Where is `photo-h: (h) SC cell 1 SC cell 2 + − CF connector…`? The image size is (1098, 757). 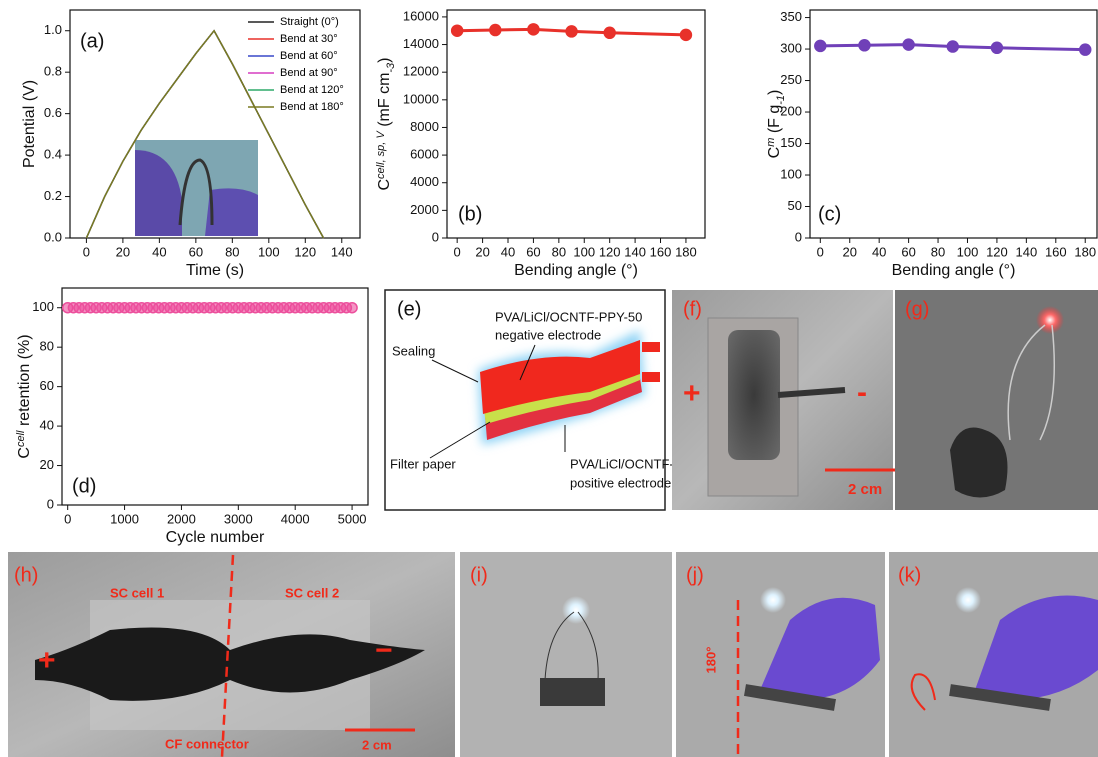
photo-h: (h) SC cell 1 SC cell 2 + − CF connector… is located at coordinates (231, 654).